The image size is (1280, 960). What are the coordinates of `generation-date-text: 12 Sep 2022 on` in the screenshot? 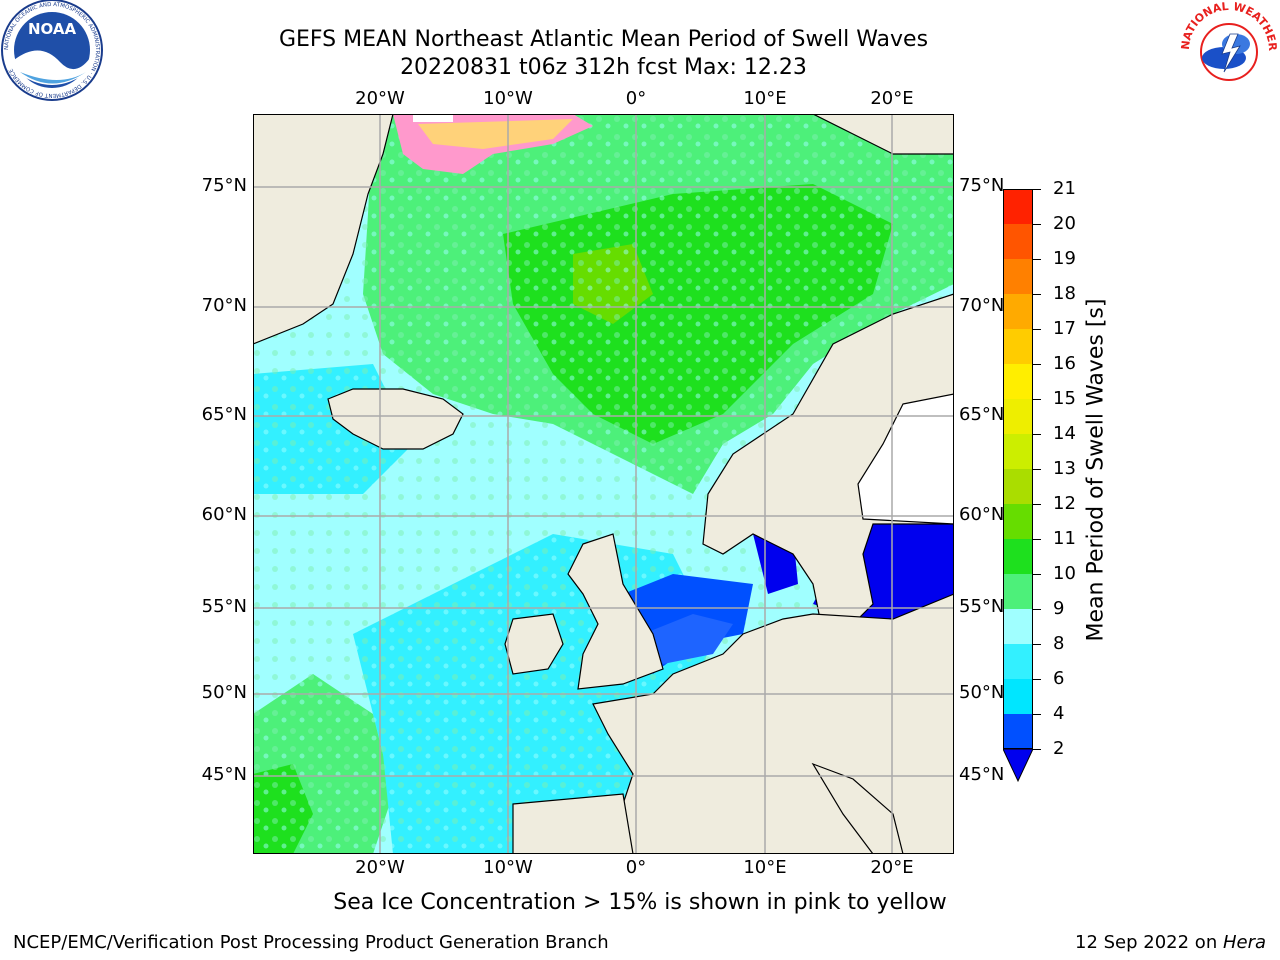 It's located at (1149, 942).